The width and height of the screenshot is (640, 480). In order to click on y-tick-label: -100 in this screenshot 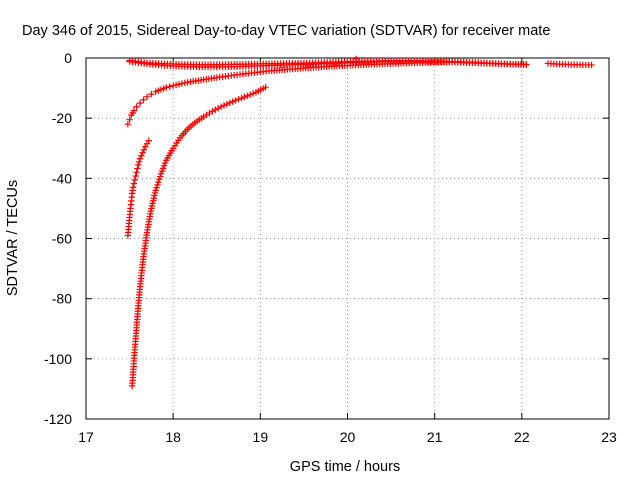, I will do `click(58, 359)`.